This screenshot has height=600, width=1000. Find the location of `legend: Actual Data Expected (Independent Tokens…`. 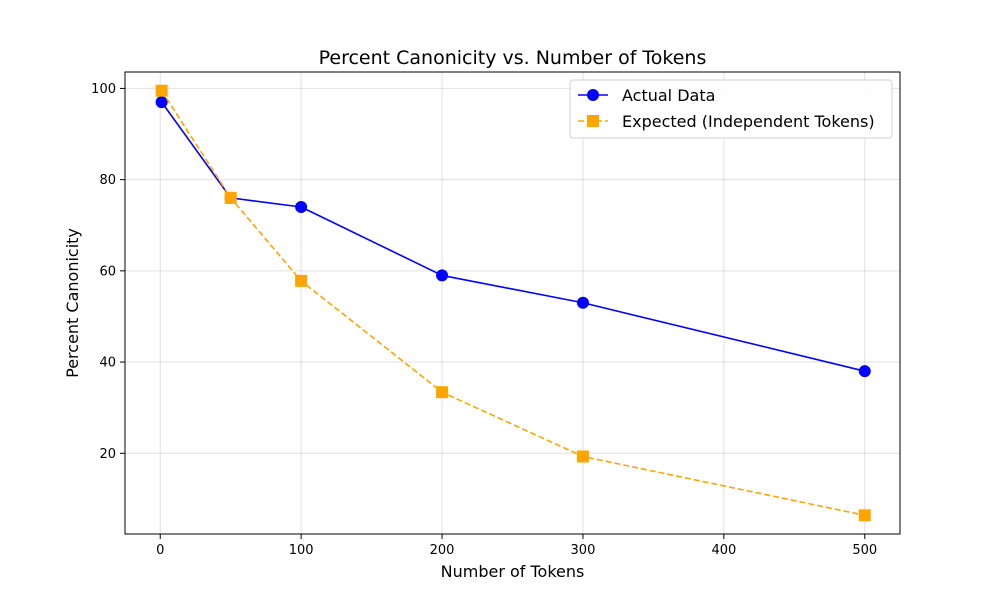

legend: Actual Data Expected (Independent Tokens… is located at coordinates (731, 109).